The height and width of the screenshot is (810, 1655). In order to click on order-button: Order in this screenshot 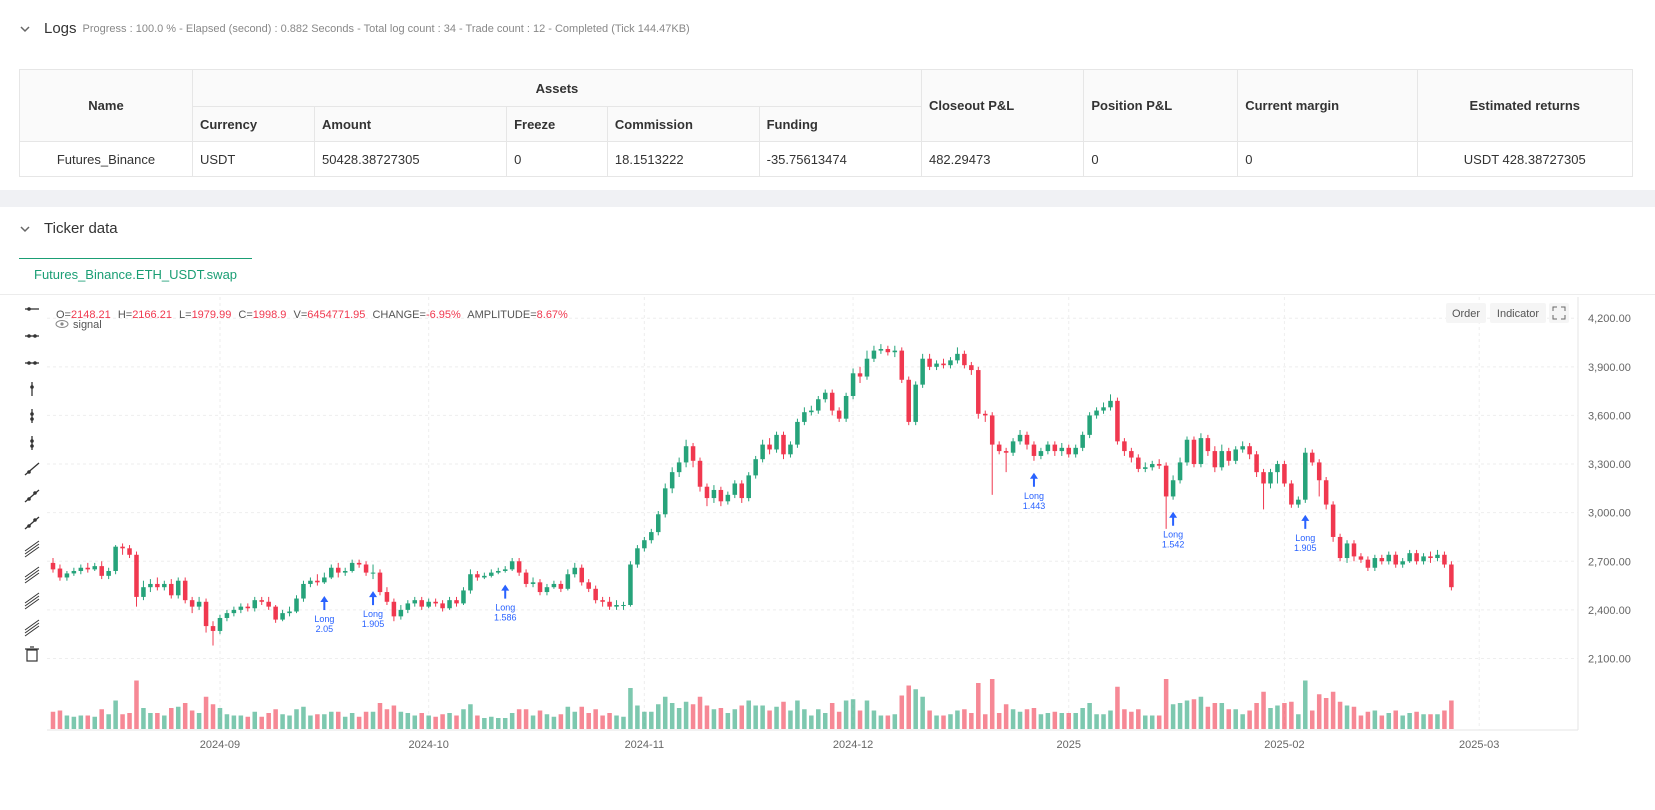, I will do `click(1466, 313)`.